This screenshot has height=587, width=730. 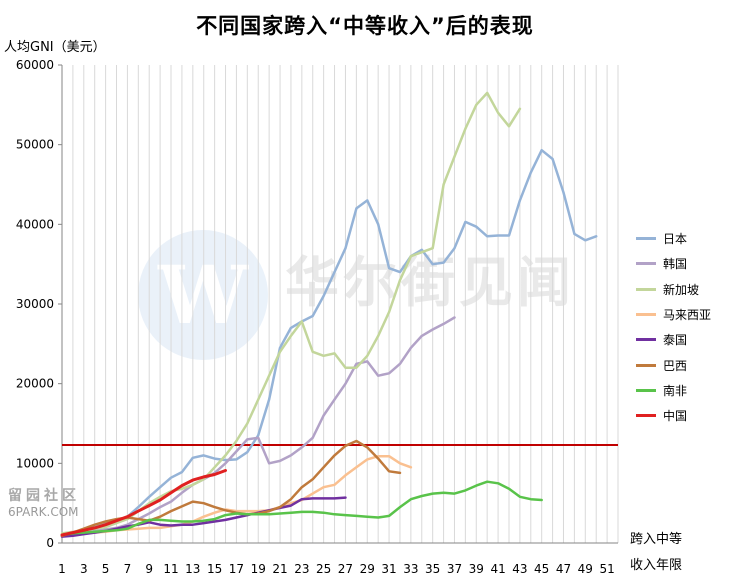 What do you see at coordinates (279, 569) in the screenshot?
I see `x-tick-label-21: 21` at bounding box center [279, 569].